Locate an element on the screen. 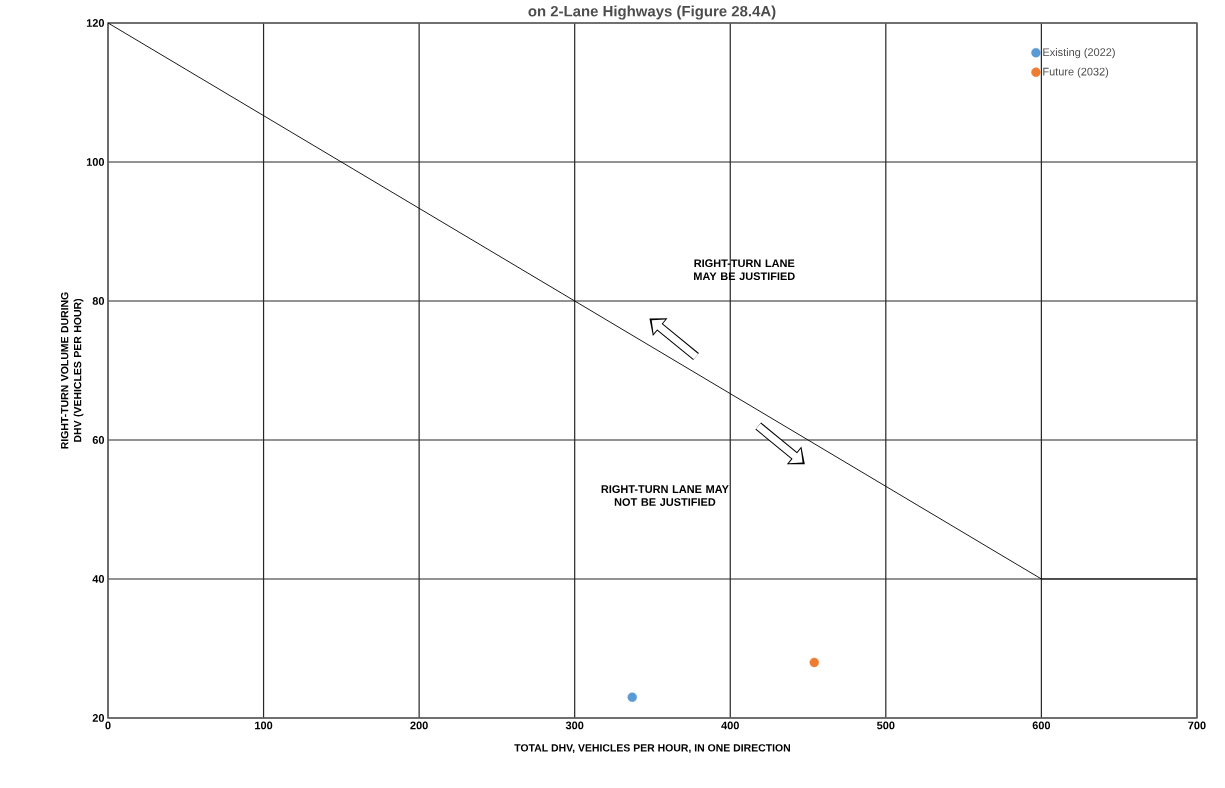 This screenshot has width=1225, height=788. legend-label: Future (2032) is located at coordinates (1076, 72).